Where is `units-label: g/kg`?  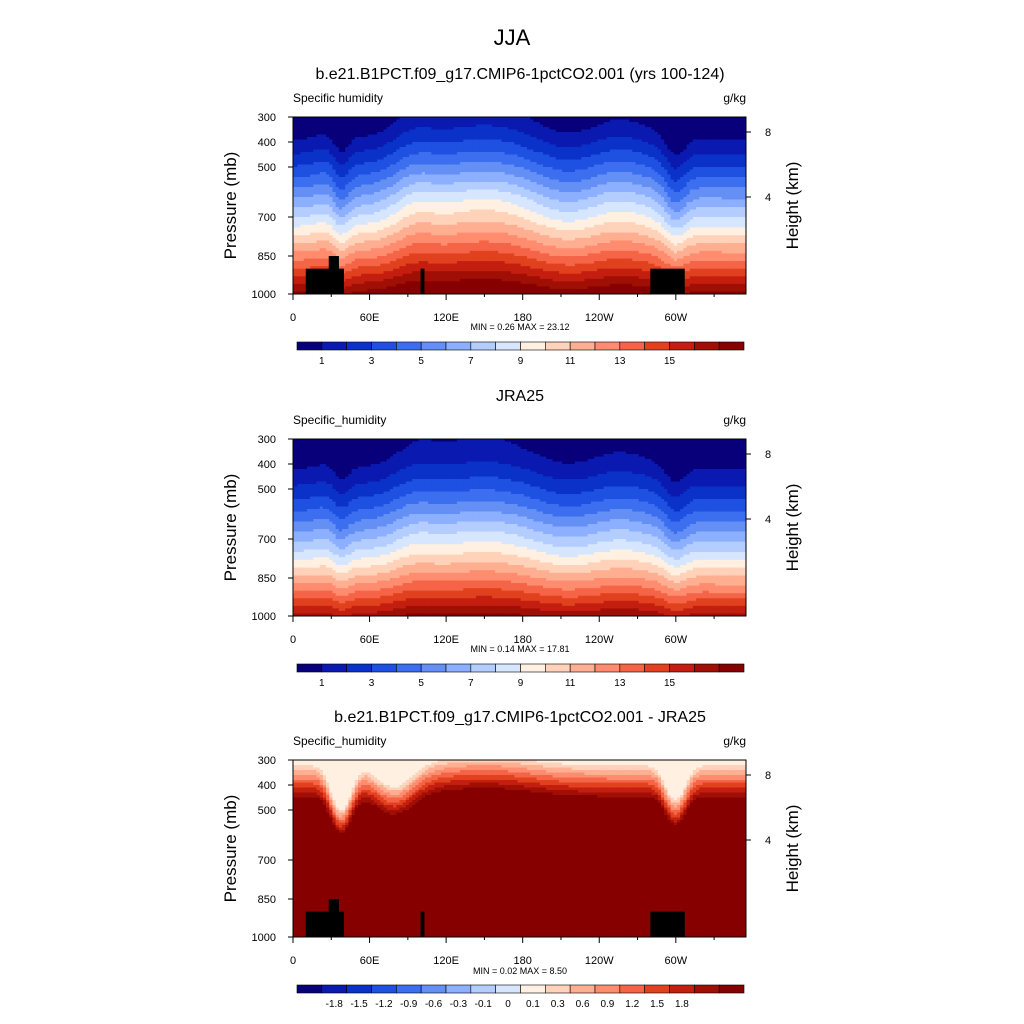 units-label: g/kg is located at coordinates (734, 98).